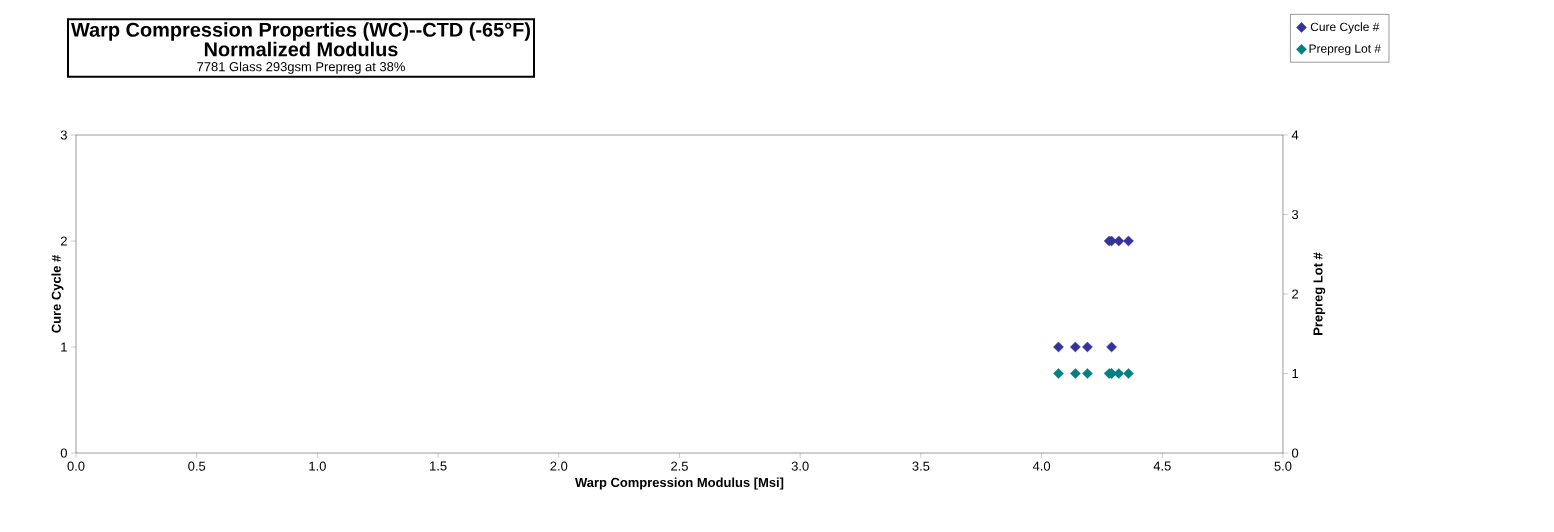 Image resolution: width=1554 pixels, height=532 pixels. Describe the element at coordinates (301, 49) in the screenshot. I see `chart-subtitle: Normalized Modulus` at that location.